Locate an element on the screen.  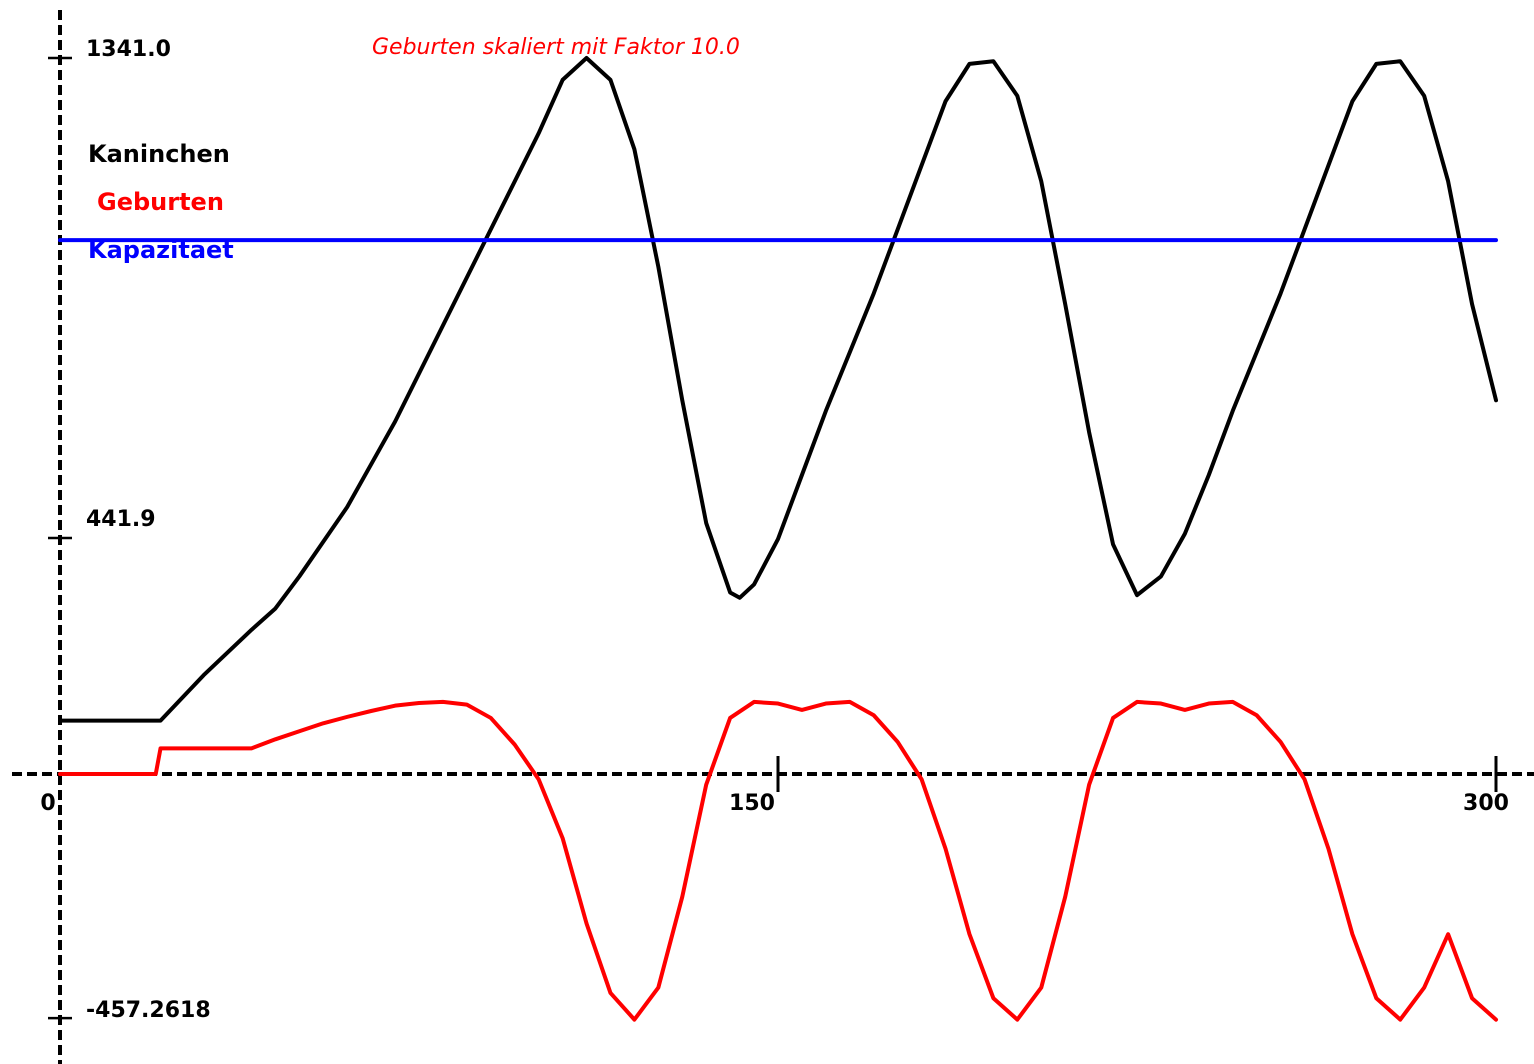
legend-geburten: Geburten is located at coordinates (160, 202).